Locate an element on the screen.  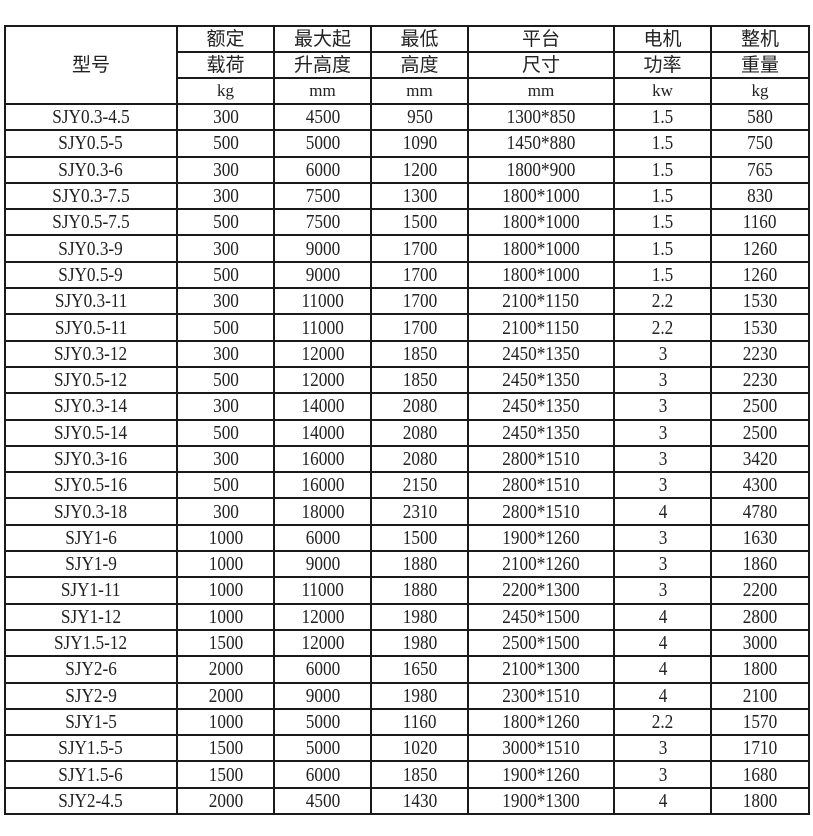
cell-model: SJY2-9 is located at coordinates (91, 695).